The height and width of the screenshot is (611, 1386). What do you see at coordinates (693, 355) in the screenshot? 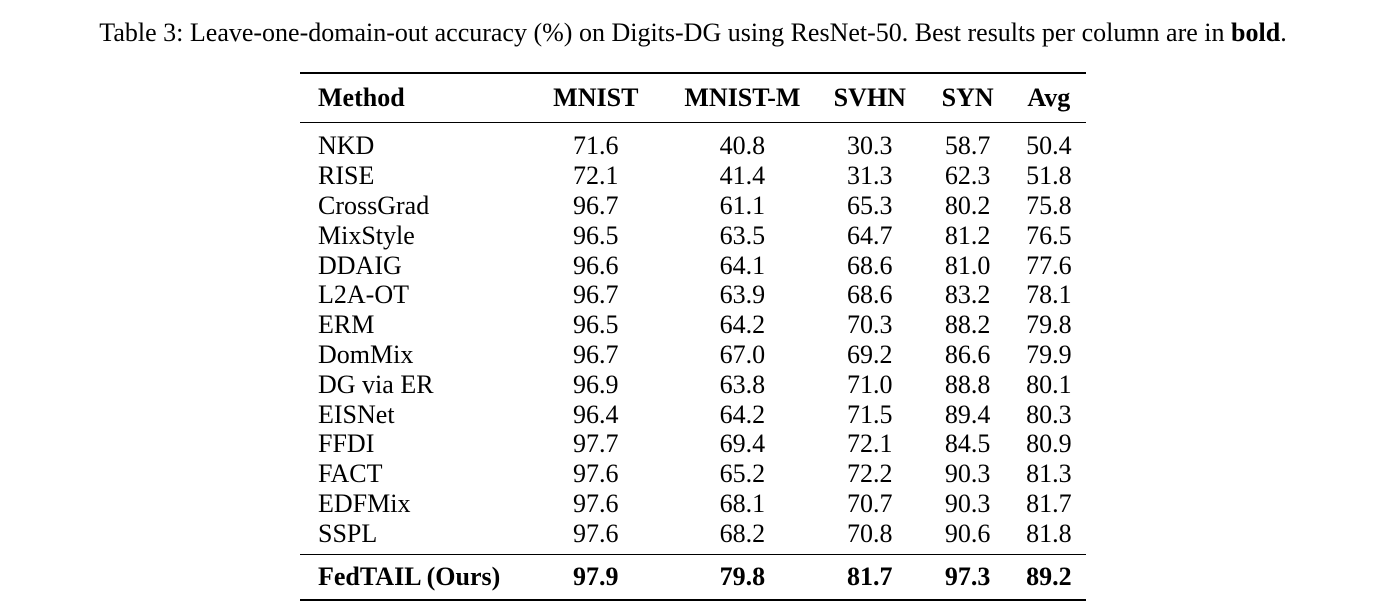
I see `table-row: DomMix 96.7 67.0 69.2 86.6 79.9` at bounding box center [693, 355].